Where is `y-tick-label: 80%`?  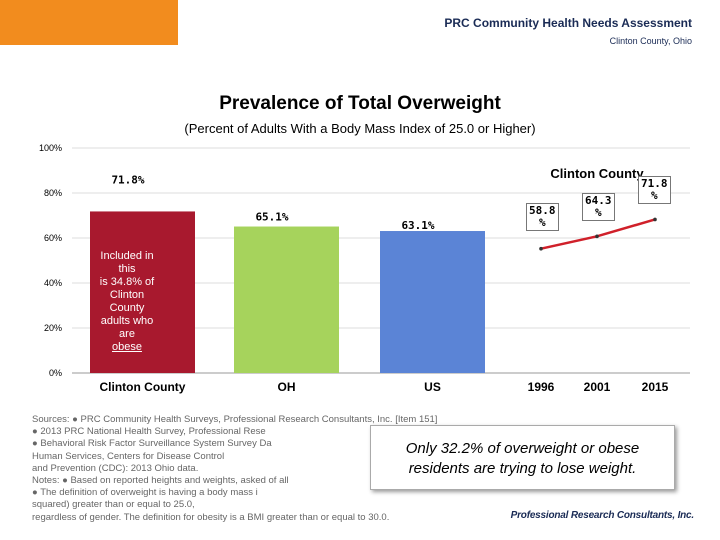
y-tick-label: 80% is located at coordinates (53, 193).